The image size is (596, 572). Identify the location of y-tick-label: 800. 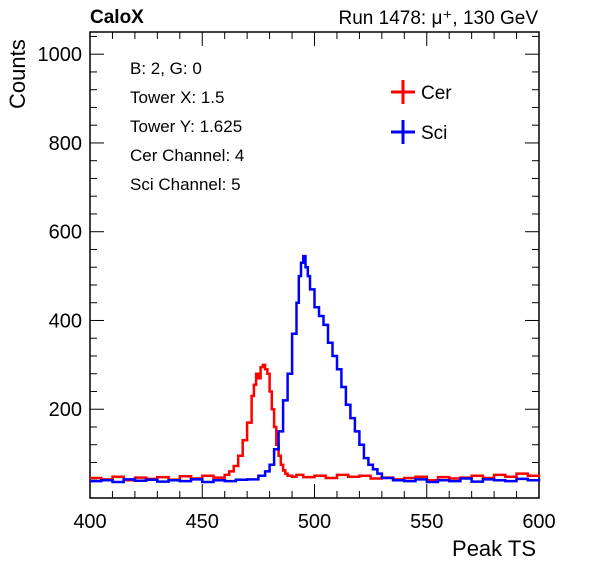
(65, 144).